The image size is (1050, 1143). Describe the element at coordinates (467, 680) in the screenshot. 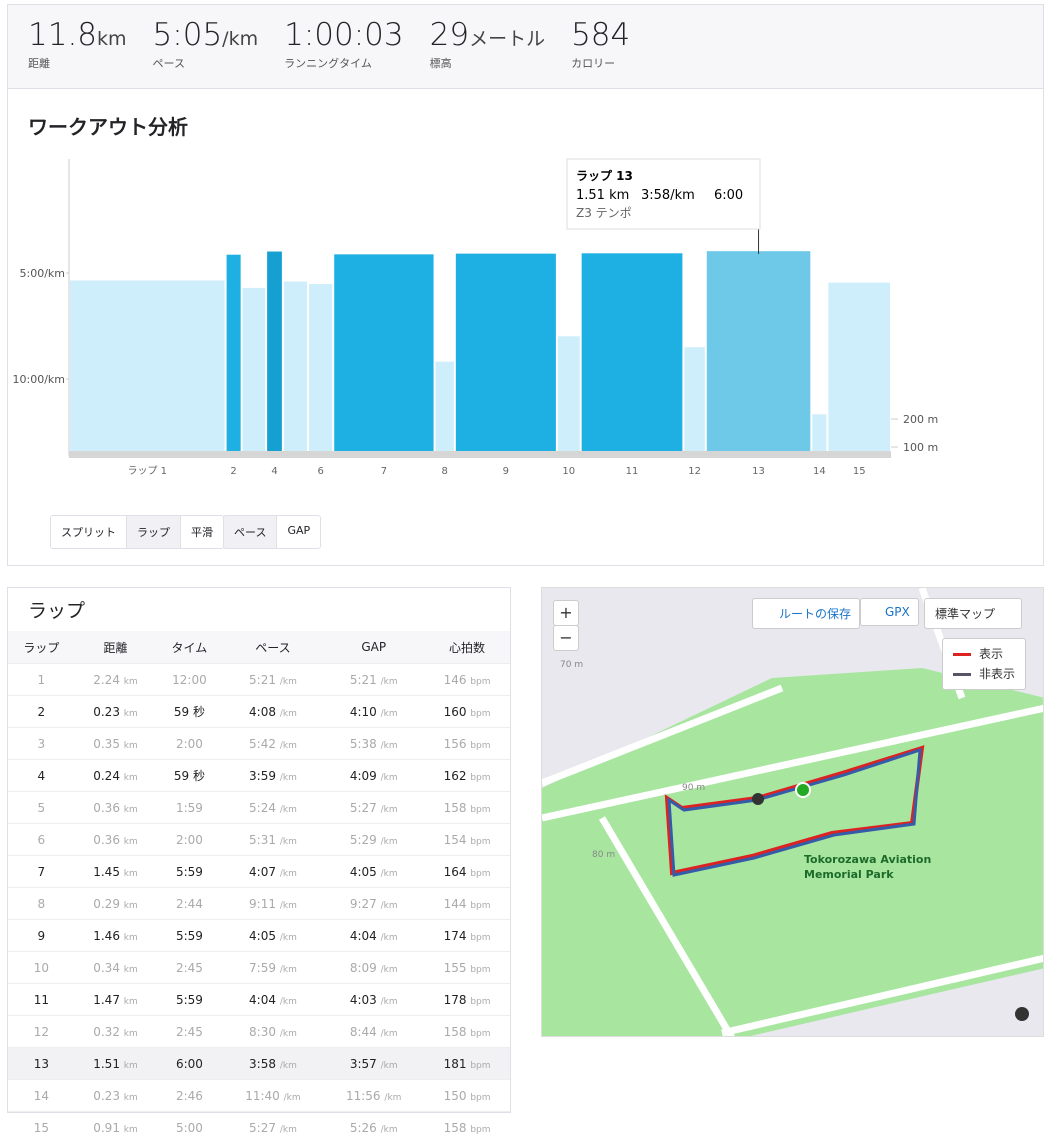

I see `table-cell: 146 bpm` at that location.